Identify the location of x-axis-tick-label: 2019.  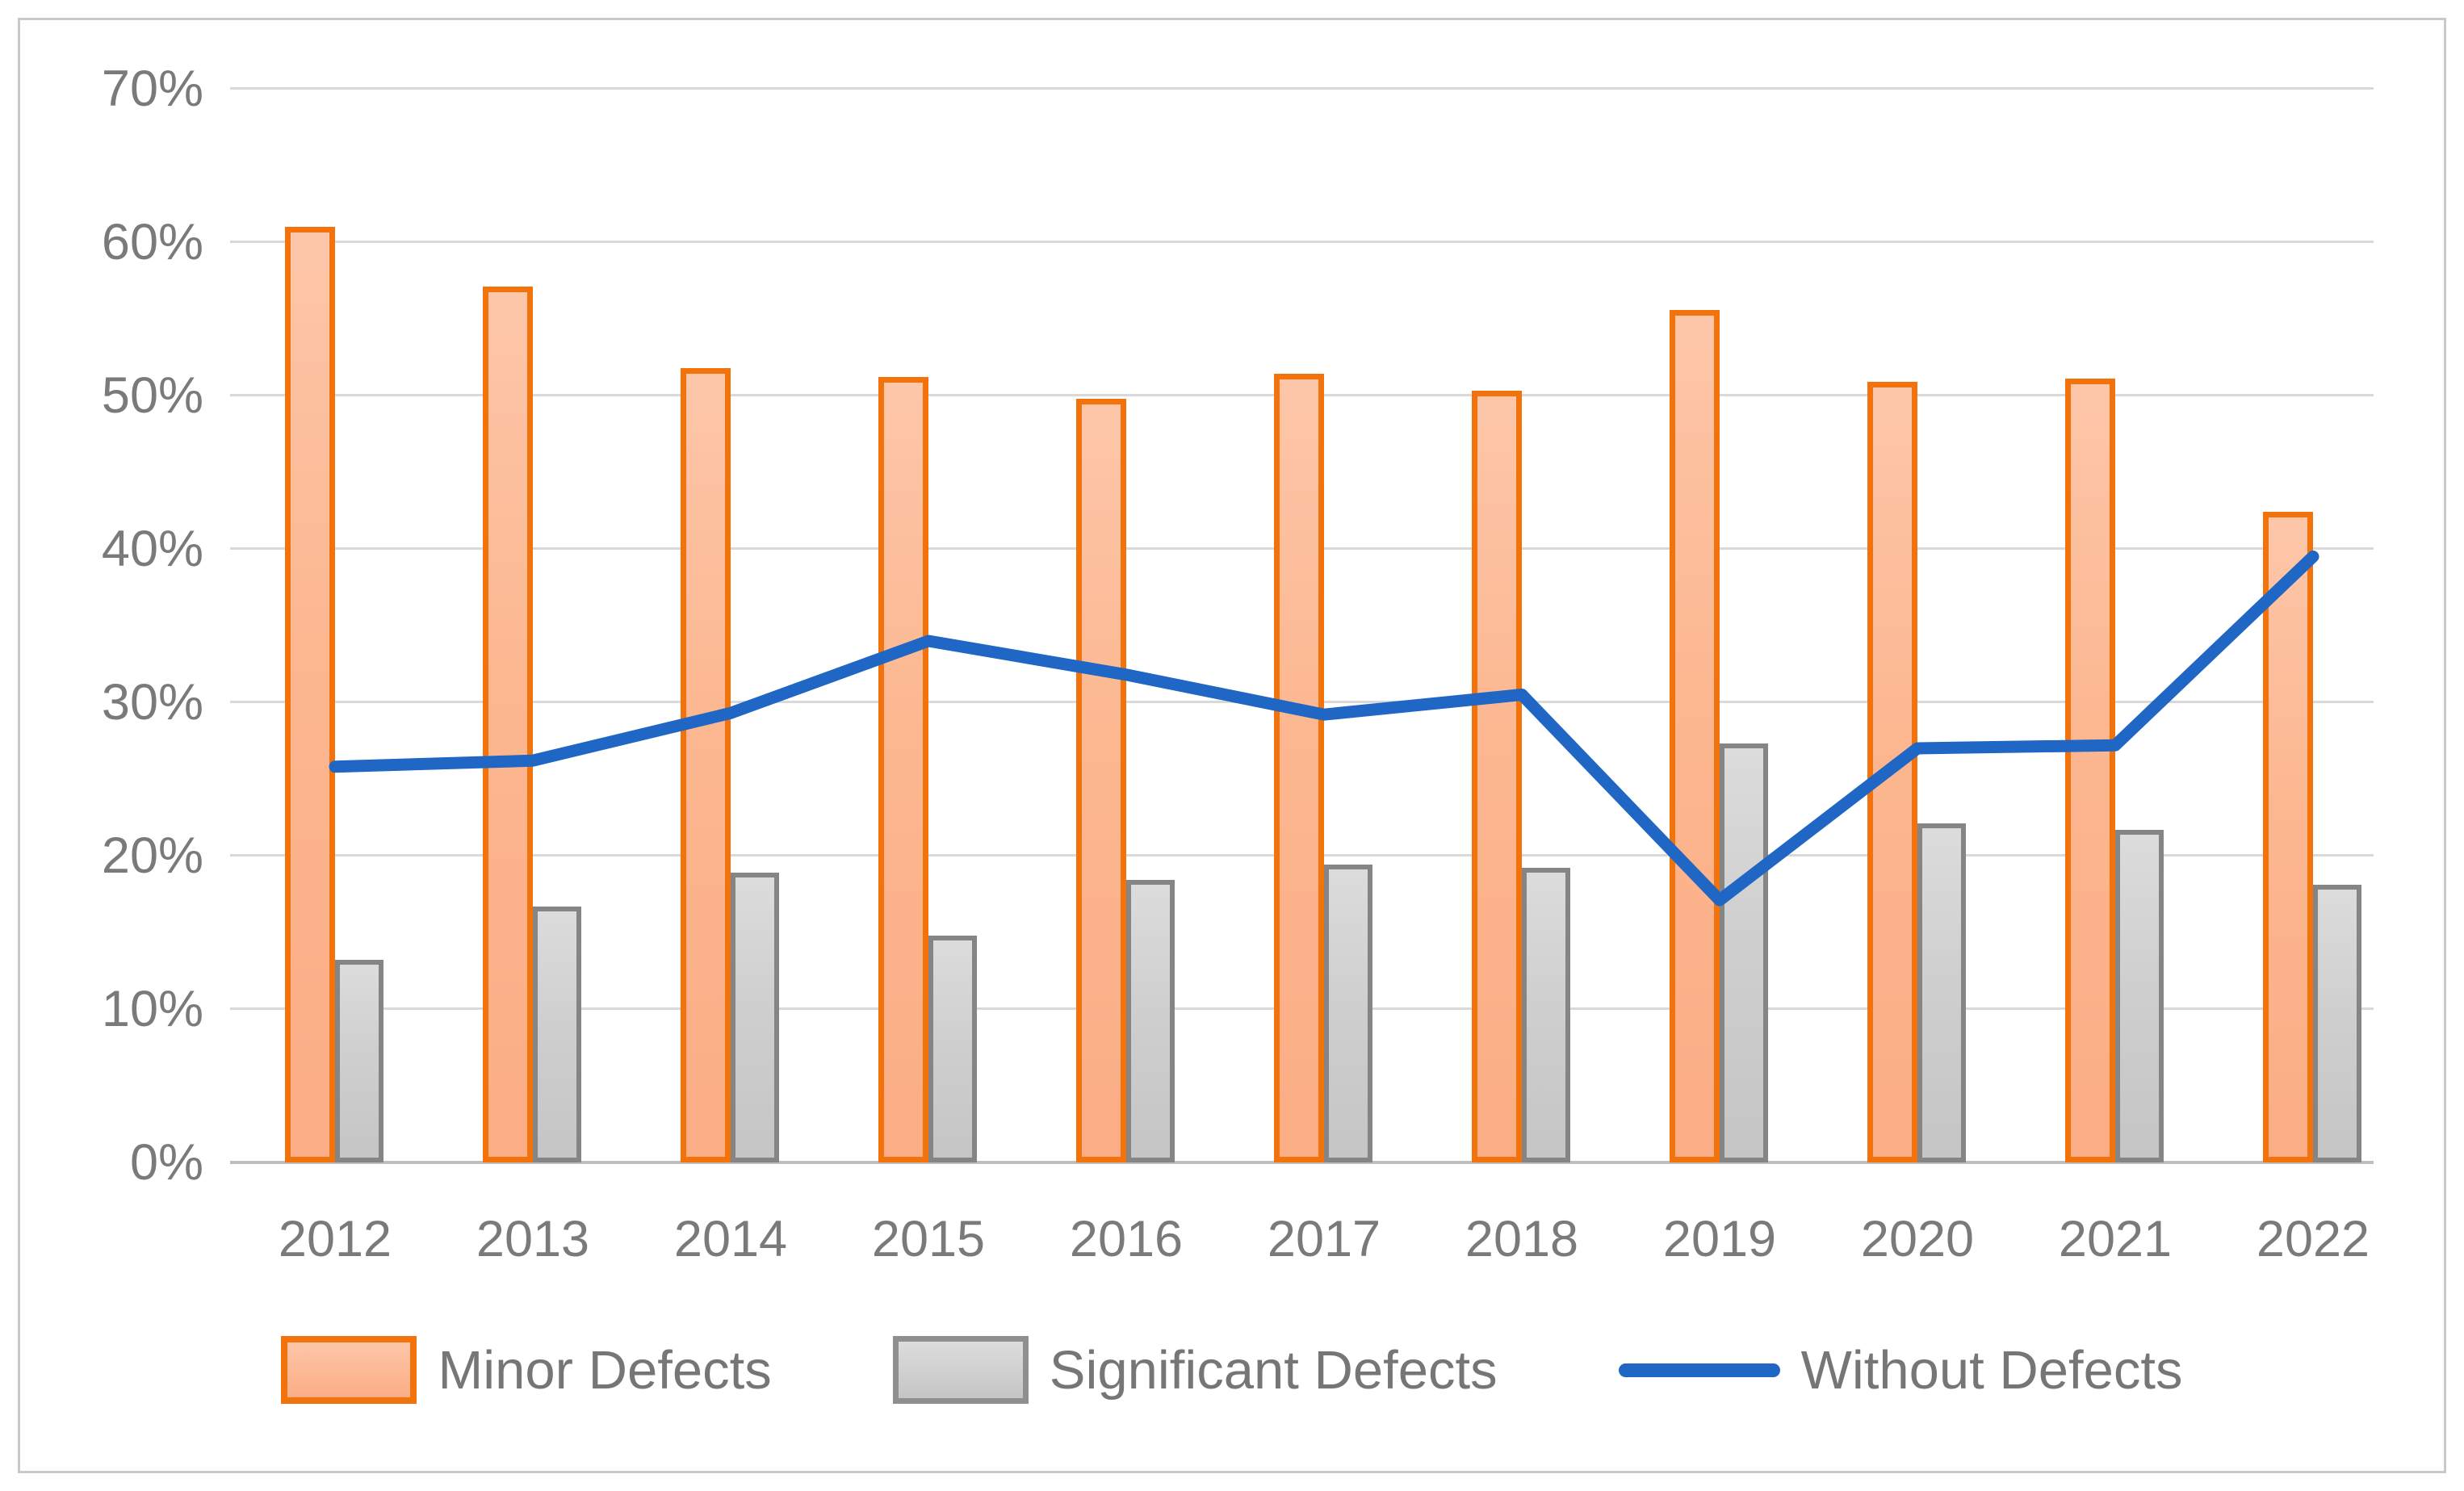
(1719, 1239).